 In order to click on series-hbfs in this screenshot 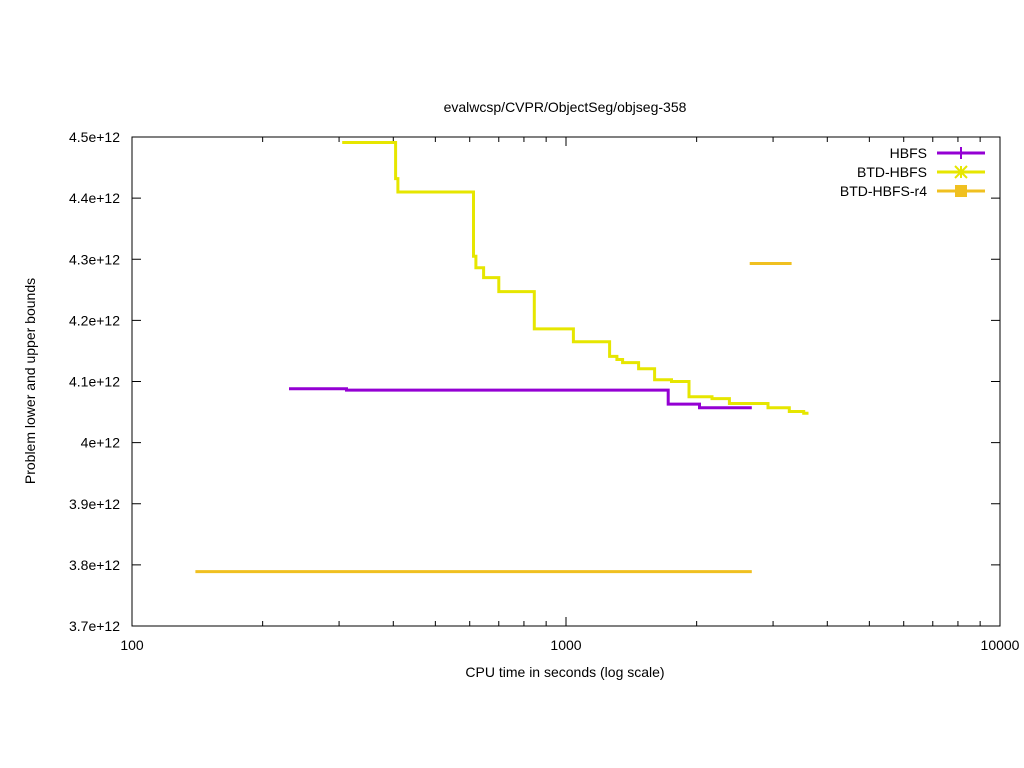, I will do `click(520, 398)`.